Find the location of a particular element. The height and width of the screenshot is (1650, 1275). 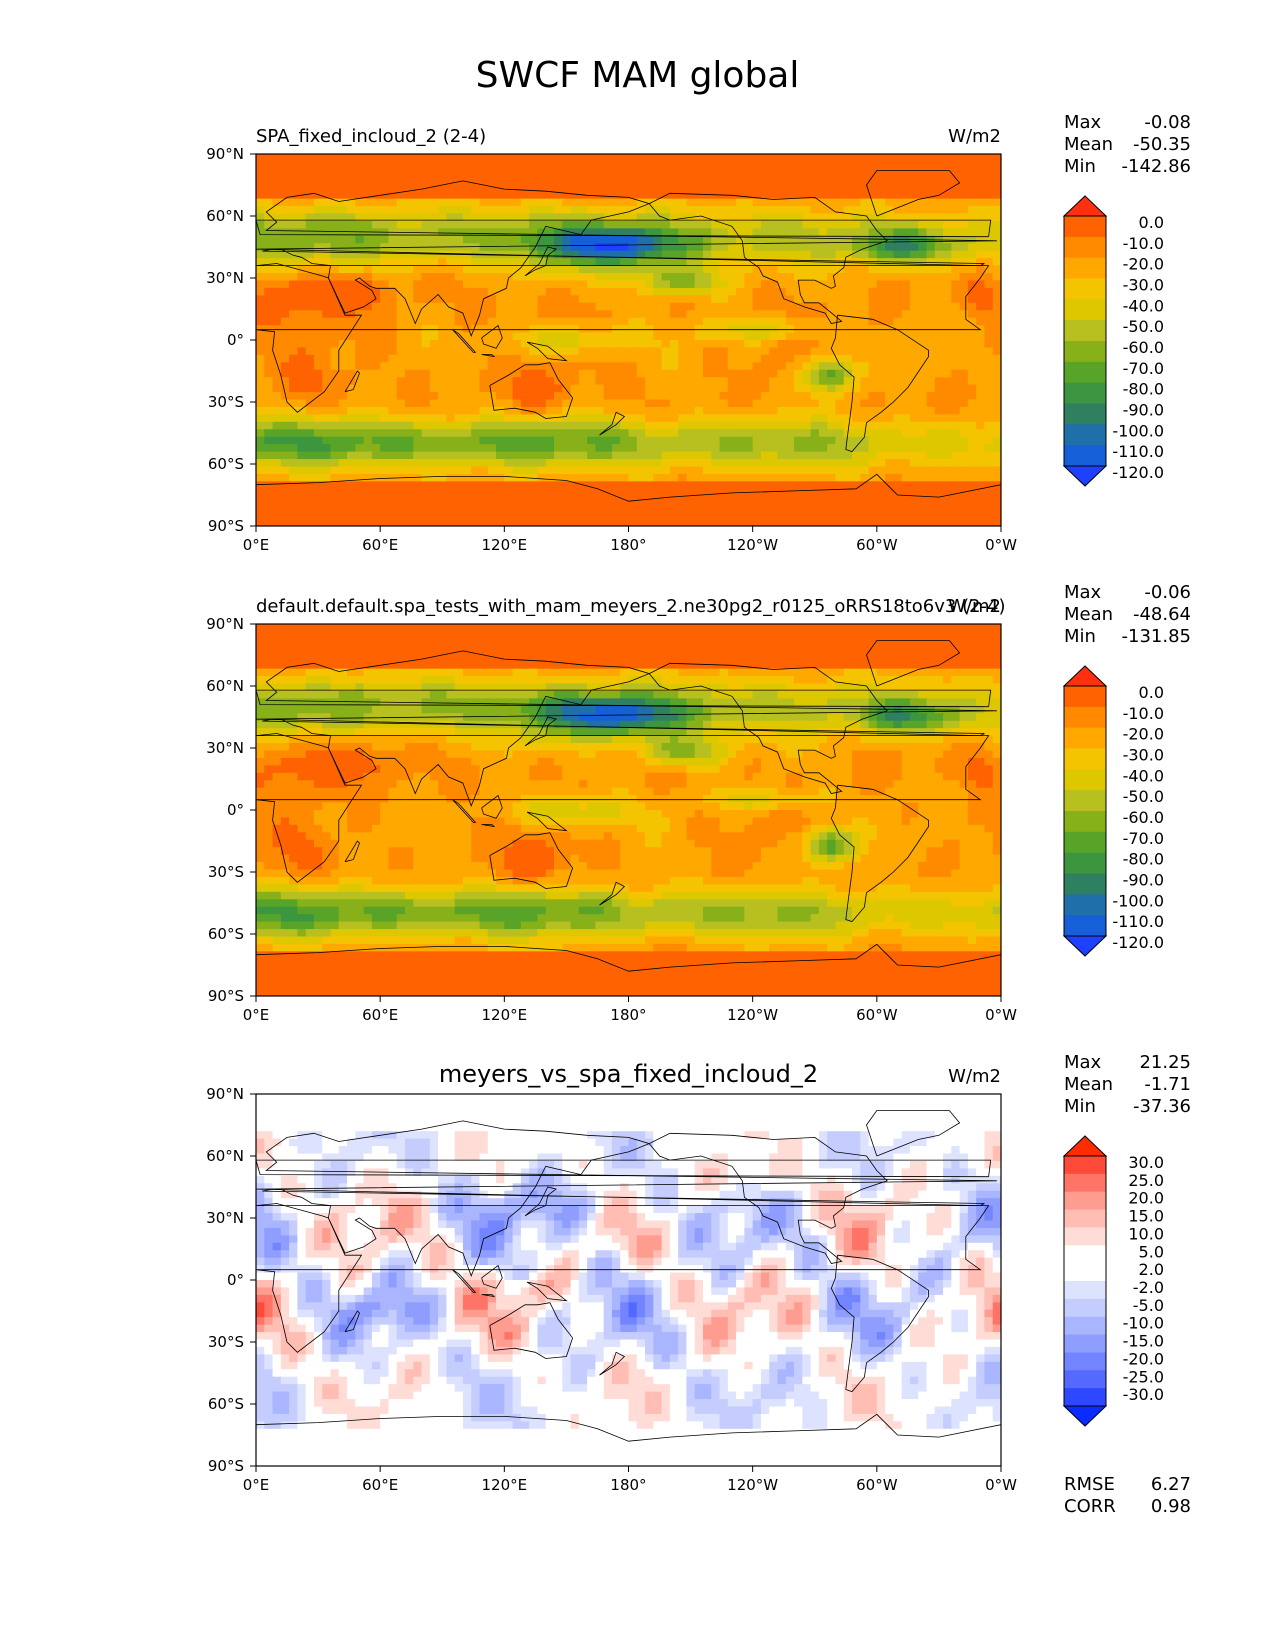

lat-tick-label: 0° is located at coordinates (235, 340).